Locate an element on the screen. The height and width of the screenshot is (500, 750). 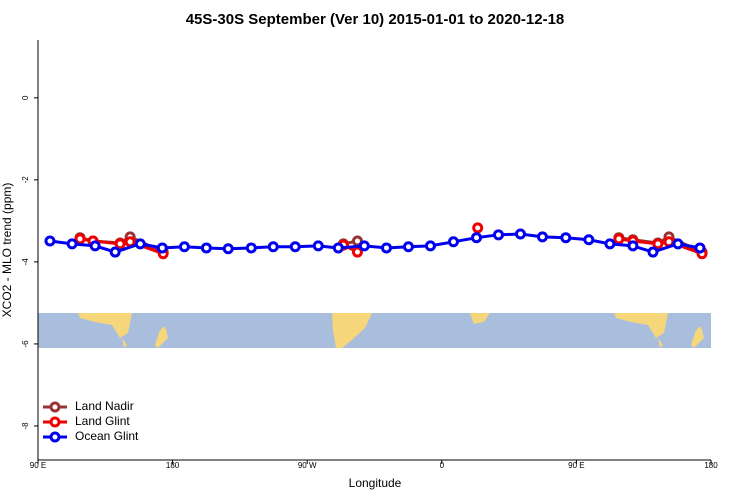
legend-label: Land Glint is located at coordinates (102, 421).